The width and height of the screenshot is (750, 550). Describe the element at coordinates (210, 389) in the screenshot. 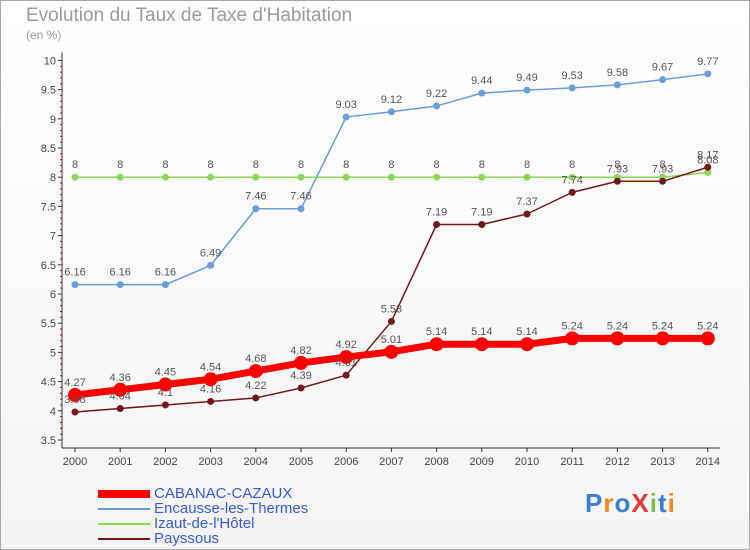

I see `data-label: 4.16` at that location.